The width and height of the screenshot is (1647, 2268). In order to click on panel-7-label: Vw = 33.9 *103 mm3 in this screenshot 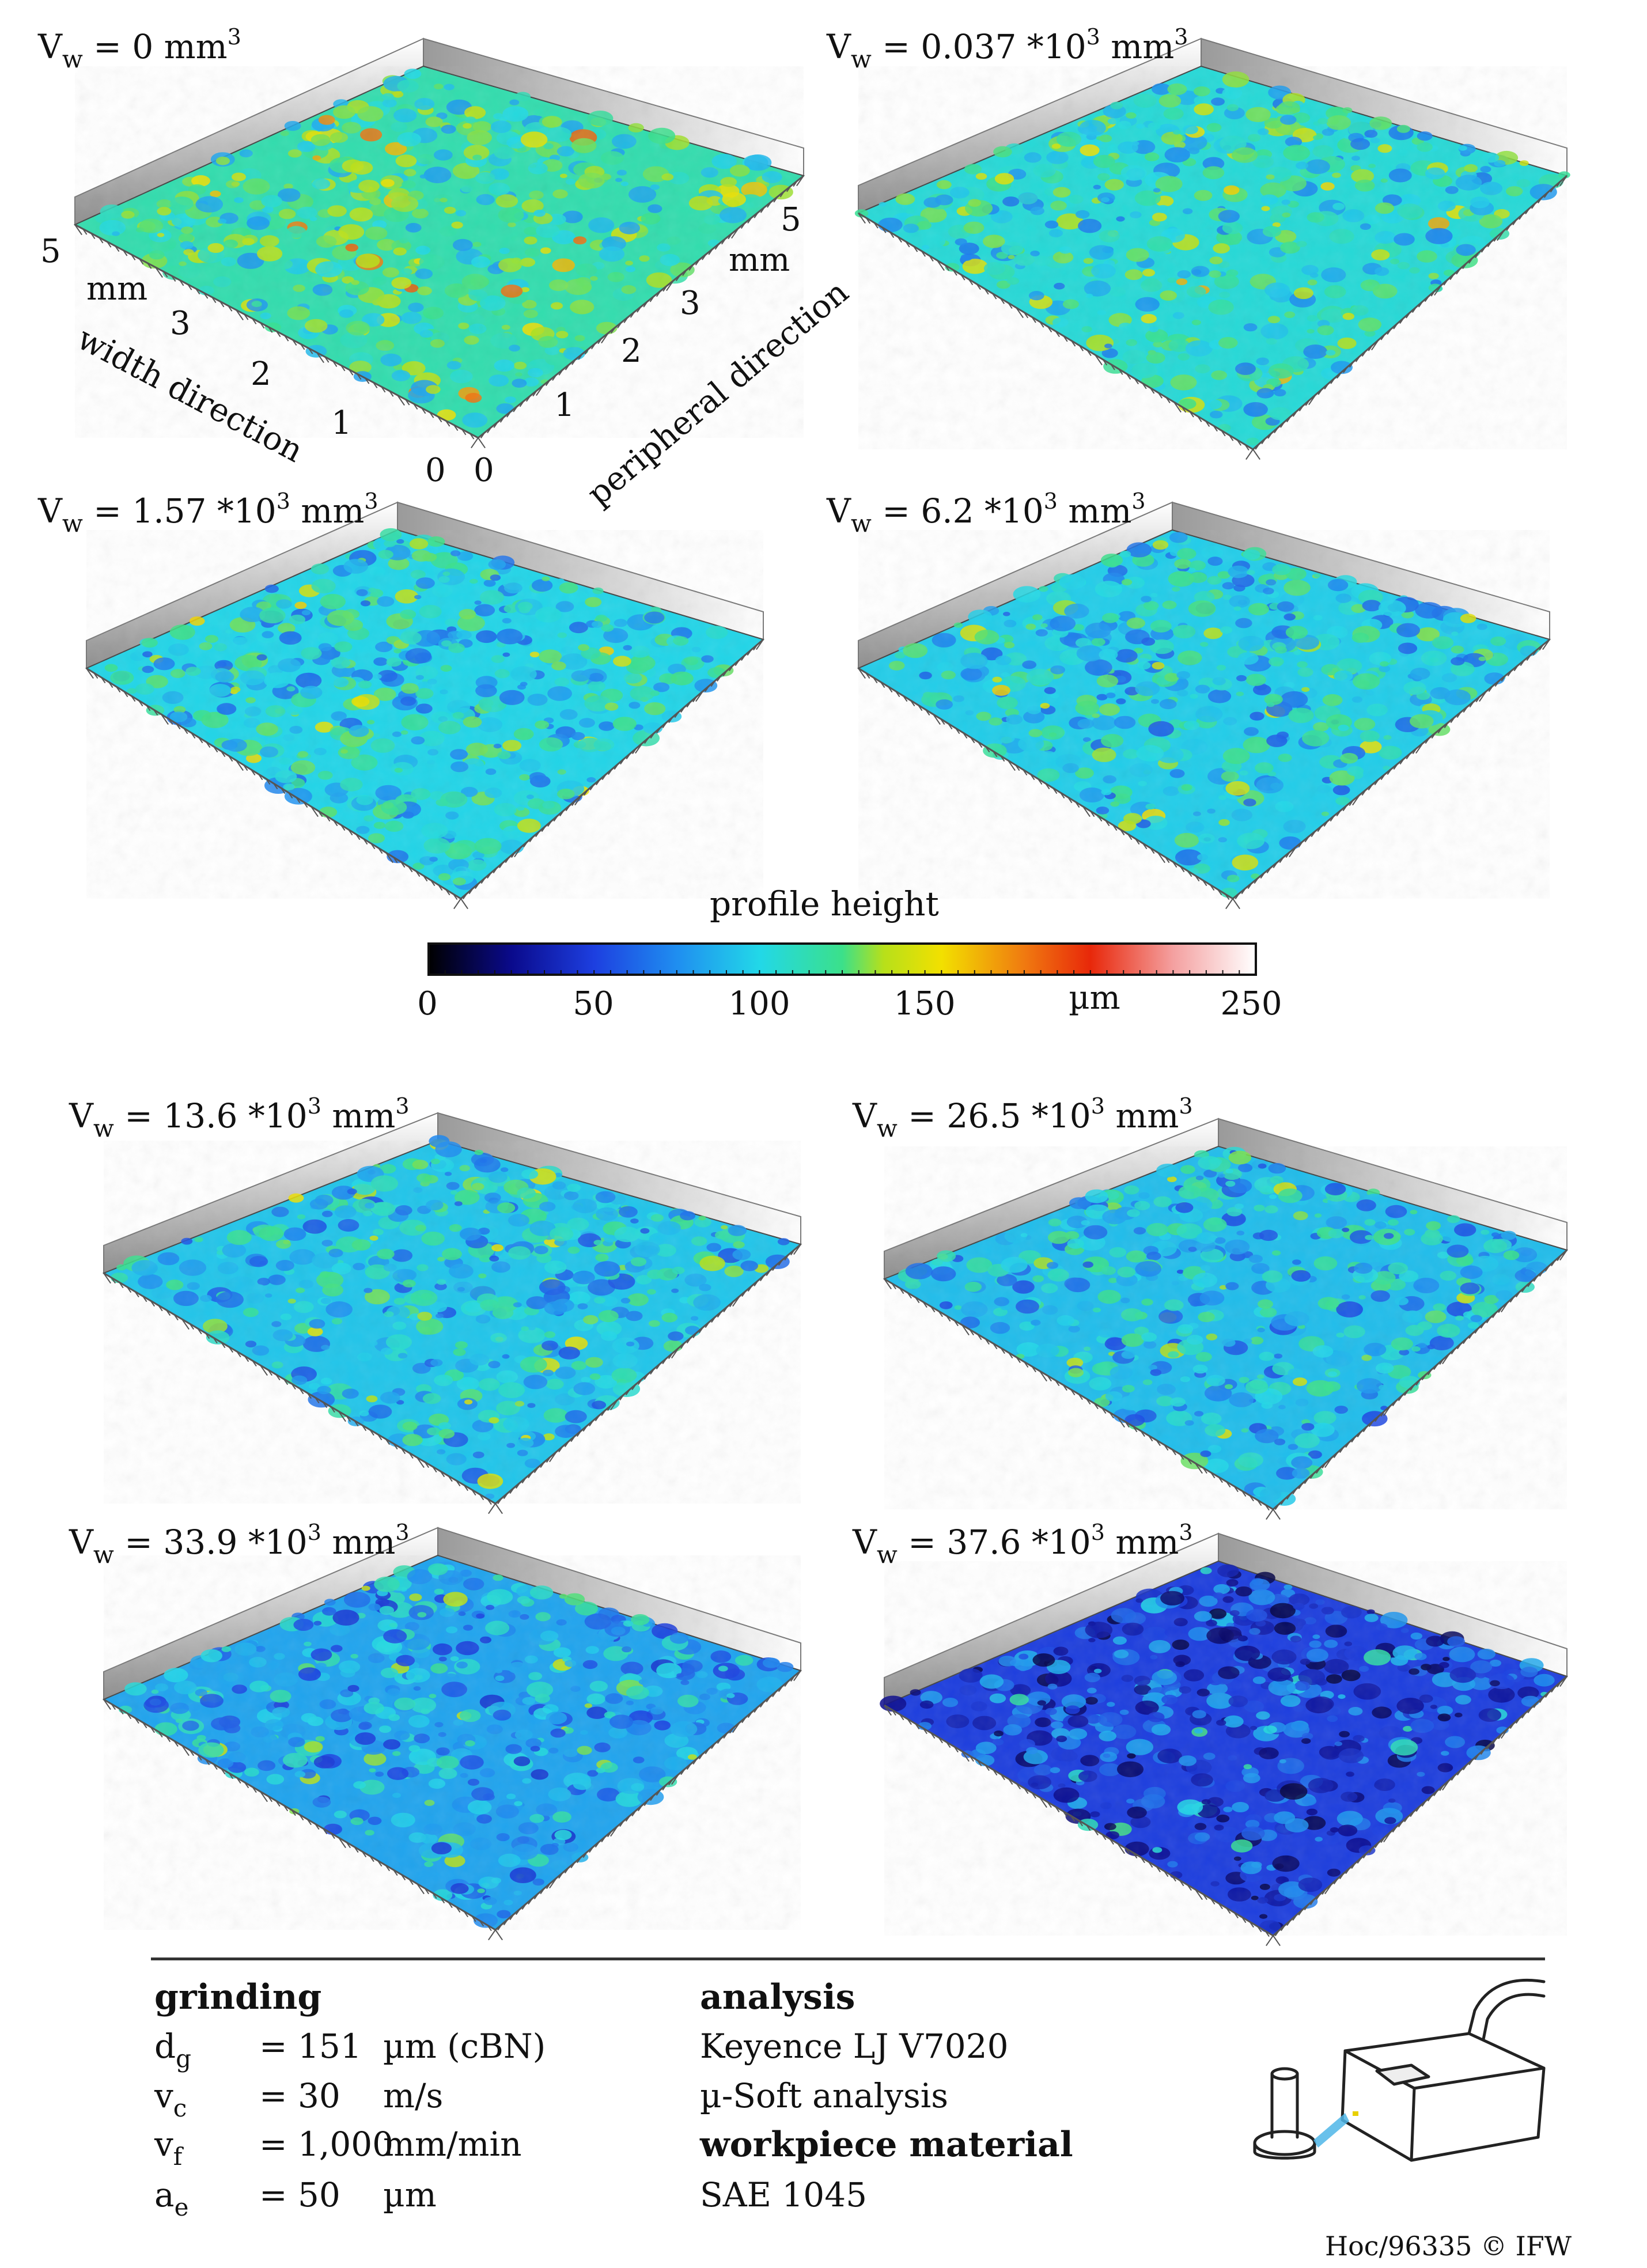, I will do `click(239, 1544)`.